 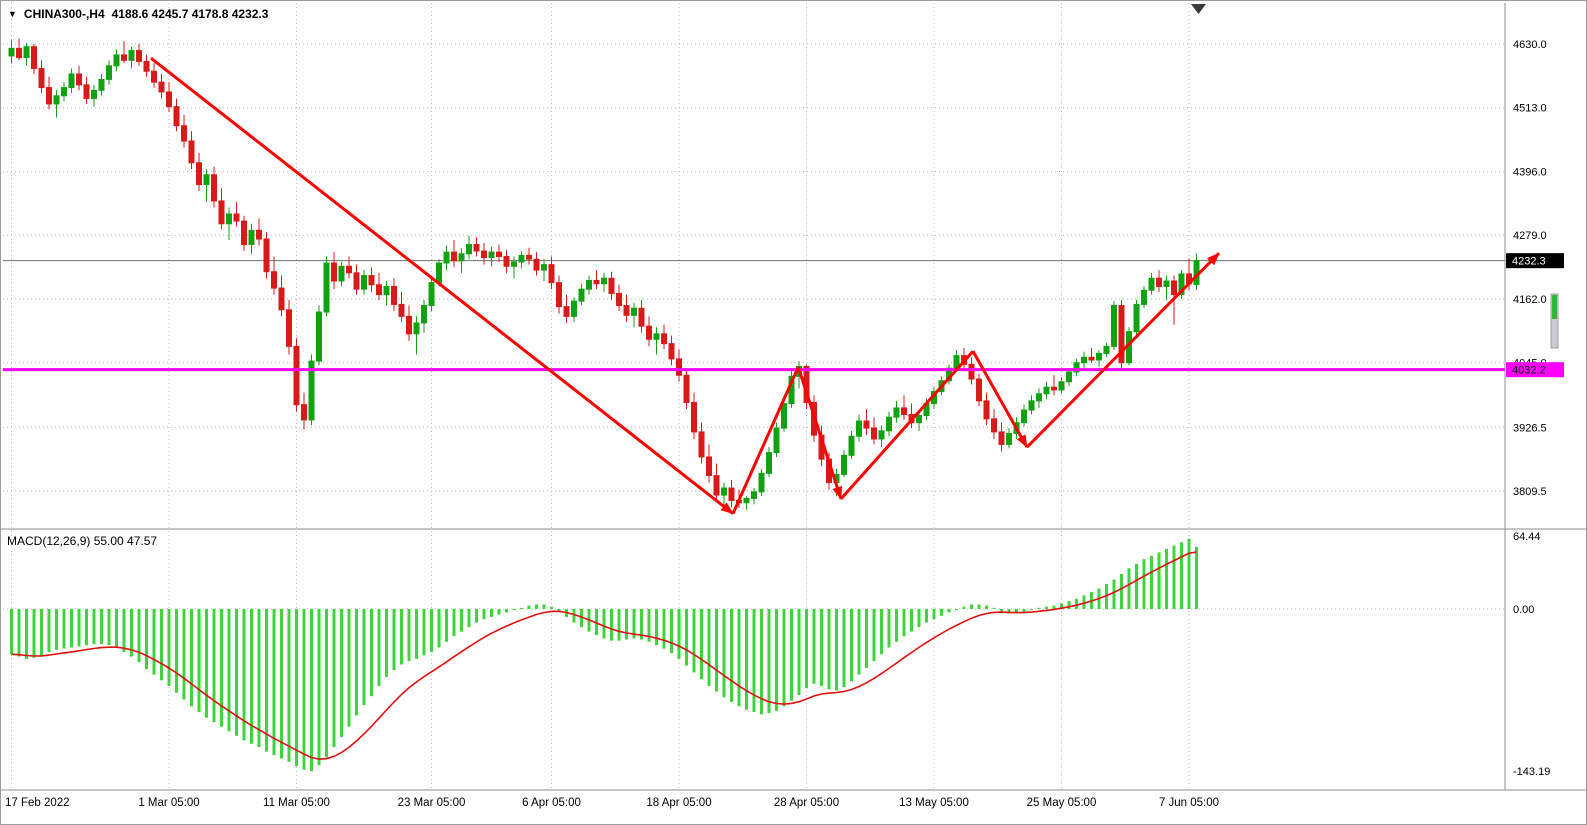 What do you see at coordinates (1198, 9) in the screenshot?
I see `chart-shift-marker-icon` at bounding box center [1198, 9].